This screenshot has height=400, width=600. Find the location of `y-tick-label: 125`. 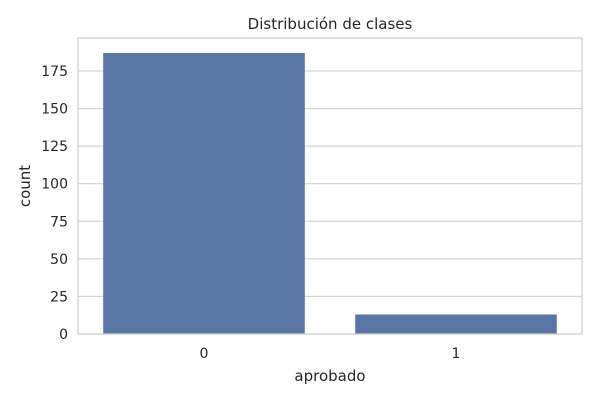

y-tick-label: 125 is located at coordinates (54, 147).